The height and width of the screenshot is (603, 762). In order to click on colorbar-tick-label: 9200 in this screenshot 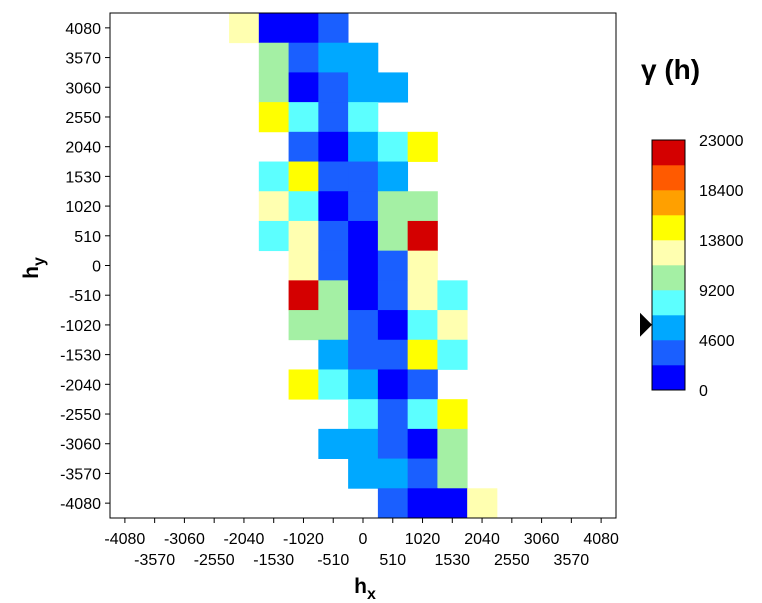, I will do `click(717, 291)`.